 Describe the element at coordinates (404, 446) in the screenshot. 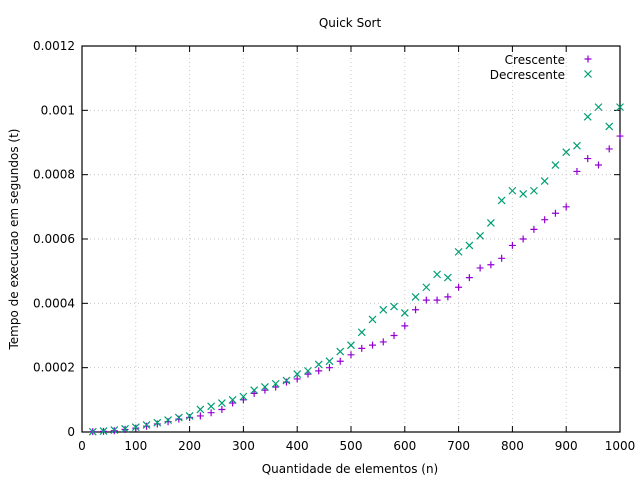

I see `x-tick-label: 600` at that location.